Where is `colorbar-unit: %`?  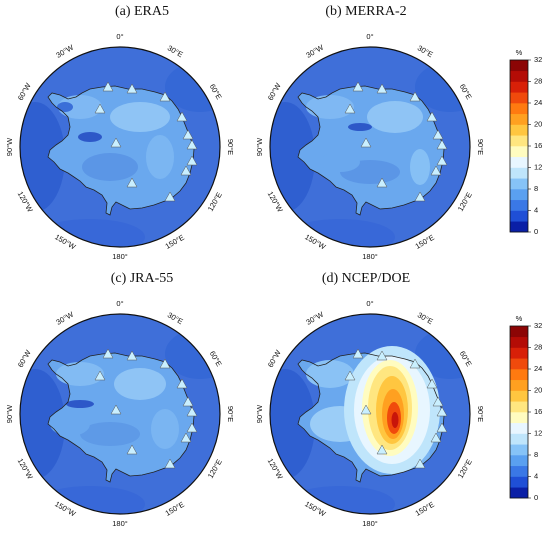 colorbar-unit: % is located at coordinates (519, 318).